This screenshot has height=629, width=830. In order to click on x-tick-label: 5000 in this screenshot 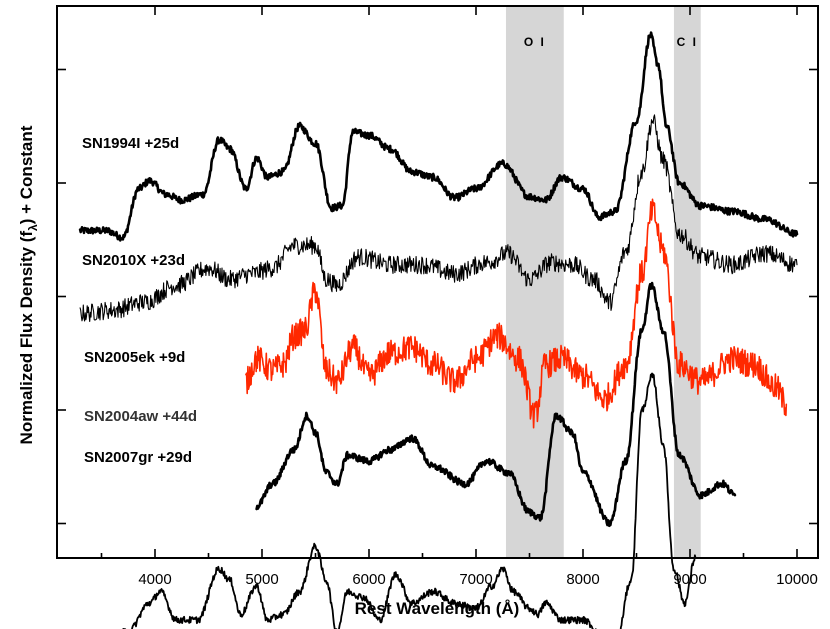, I will do `click(261, 579)`.